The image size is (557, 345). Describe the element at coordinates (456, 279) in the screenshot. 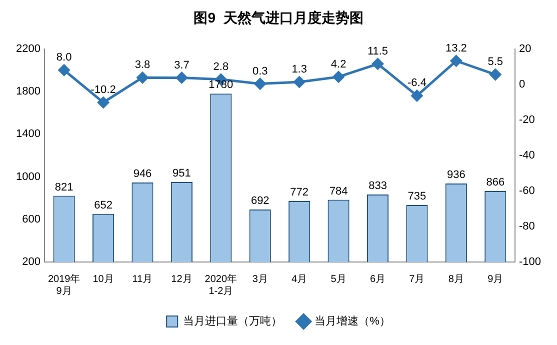

I see `x-tick-label: 8月` at that location.